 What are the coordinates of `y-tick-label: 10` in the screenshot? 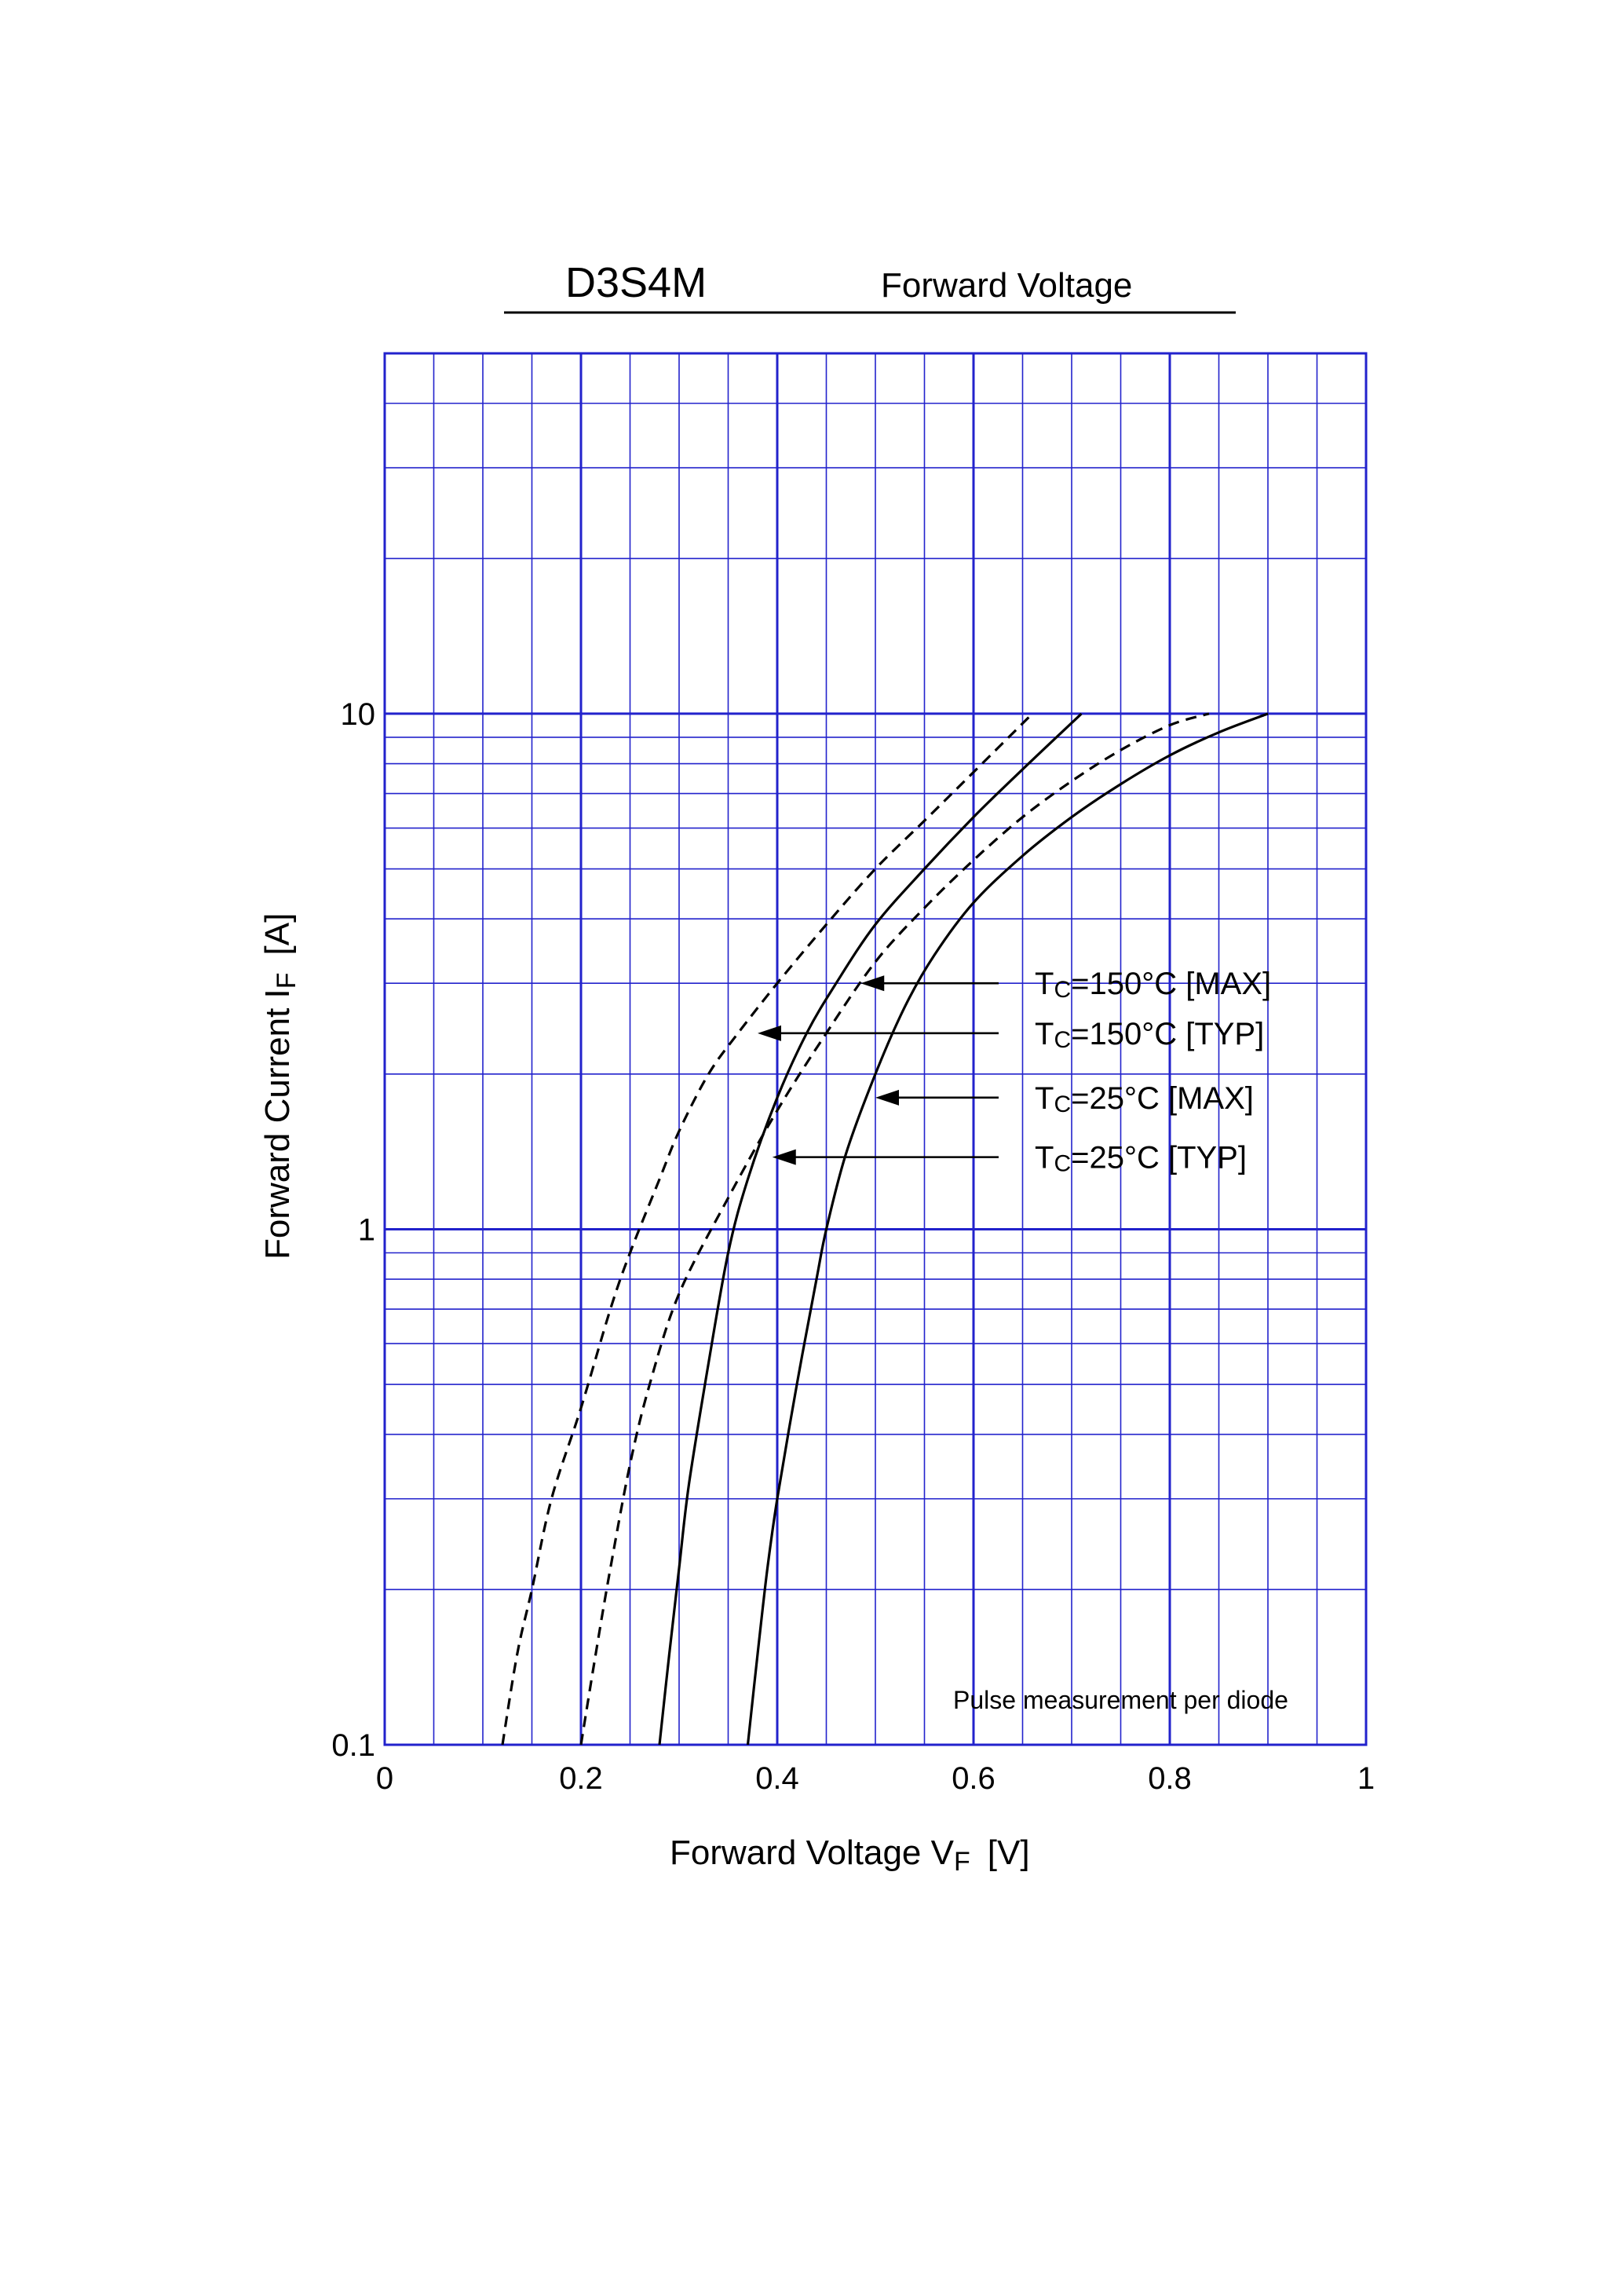 It's located at (358, 714).